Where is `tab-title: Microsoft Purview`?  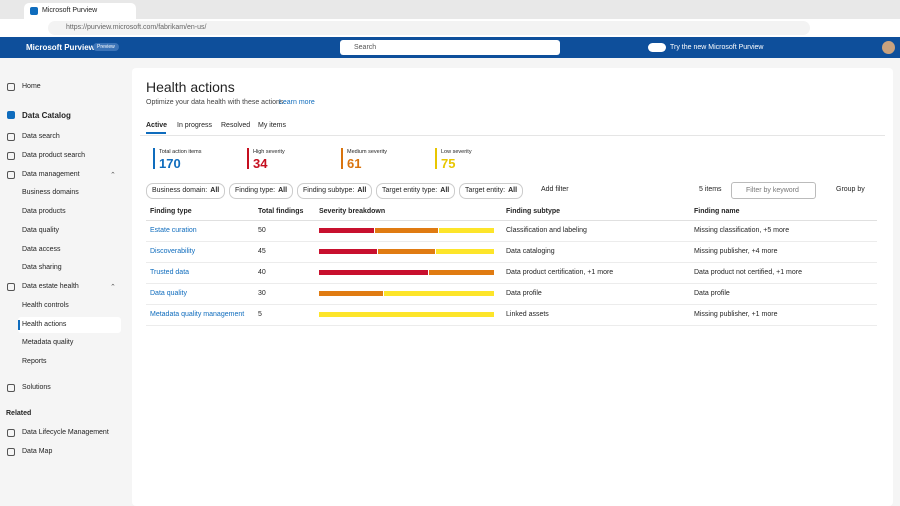 tab-title: Microsoft Purview is located at coordinates (70, 10).